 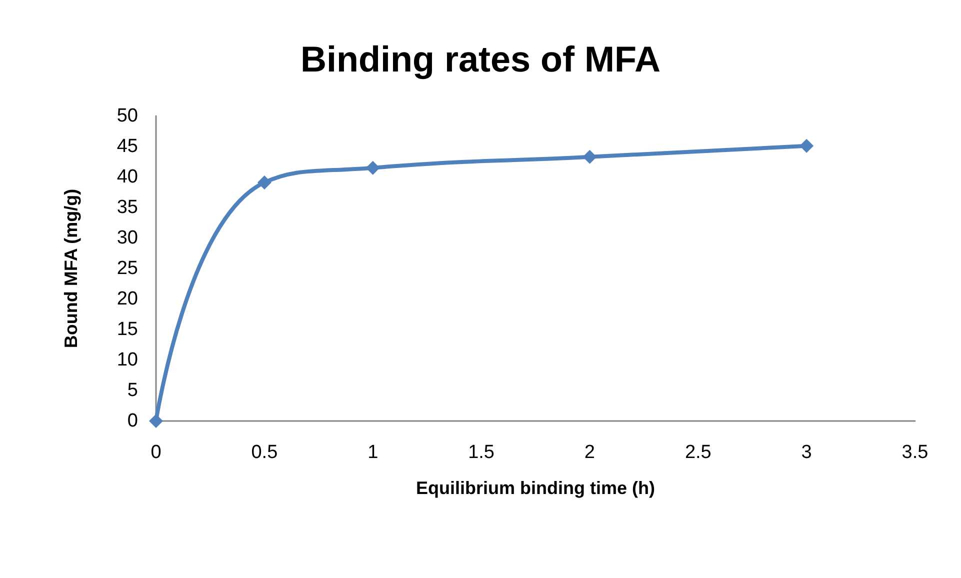 I want to click on y-tick-label: 10, so click(x=127, y=360).